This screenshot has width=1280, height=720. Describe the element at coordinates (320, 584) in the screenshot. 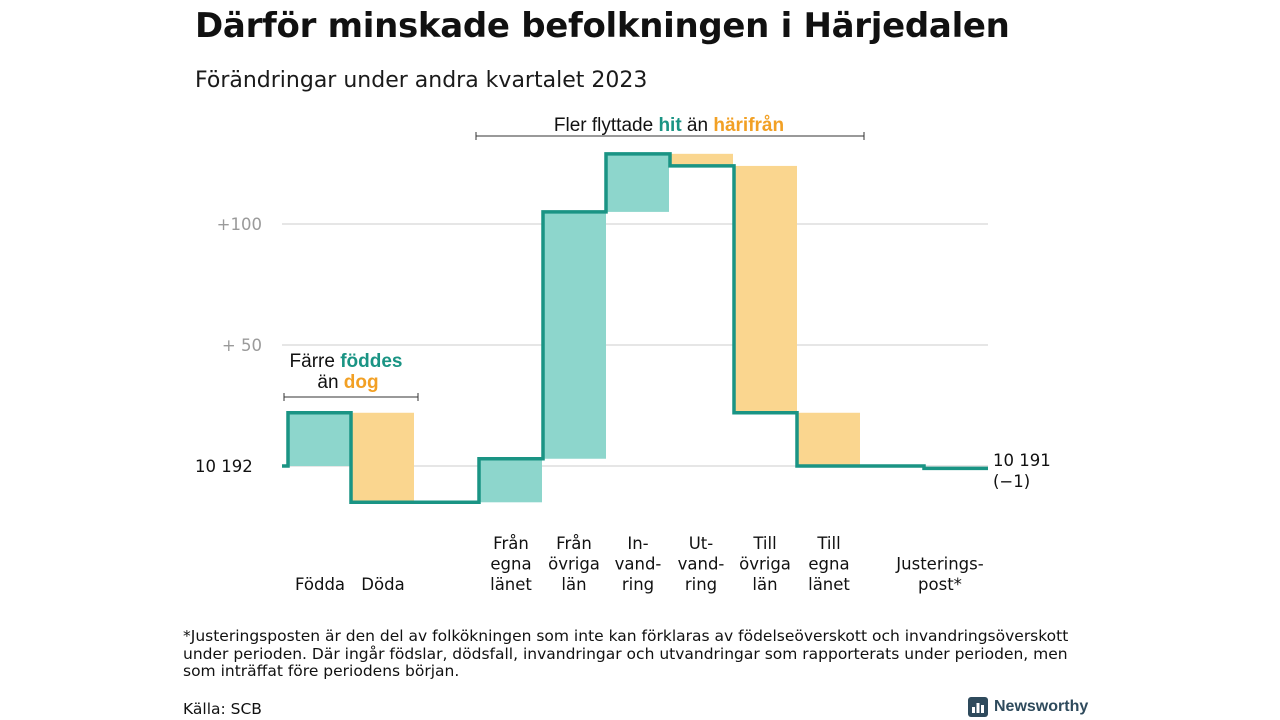

I see `category-label: Födda` at that location.